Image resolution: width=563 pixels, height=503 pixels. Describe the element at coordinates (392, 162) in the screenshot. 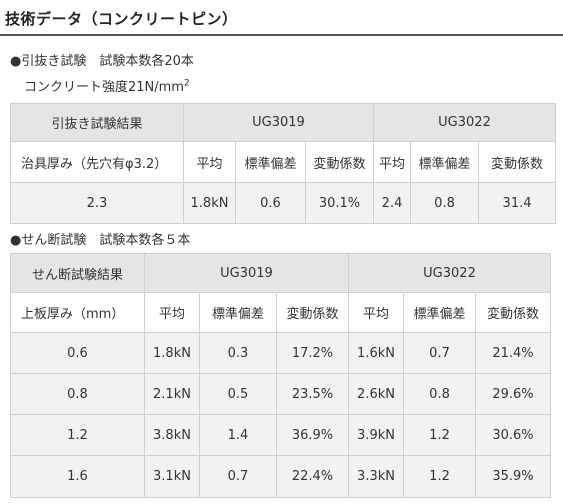

I see `pullout-col-avg-2: 平均` at that location.